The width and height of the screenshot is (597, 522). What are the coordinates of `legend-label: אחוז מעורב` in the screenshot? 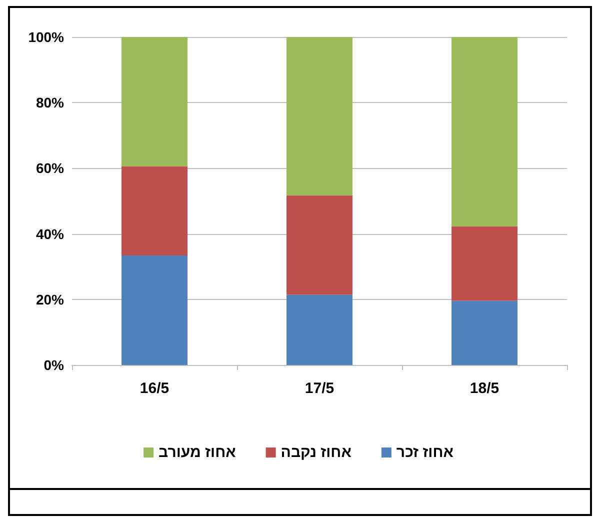 It's located at (197, 452).